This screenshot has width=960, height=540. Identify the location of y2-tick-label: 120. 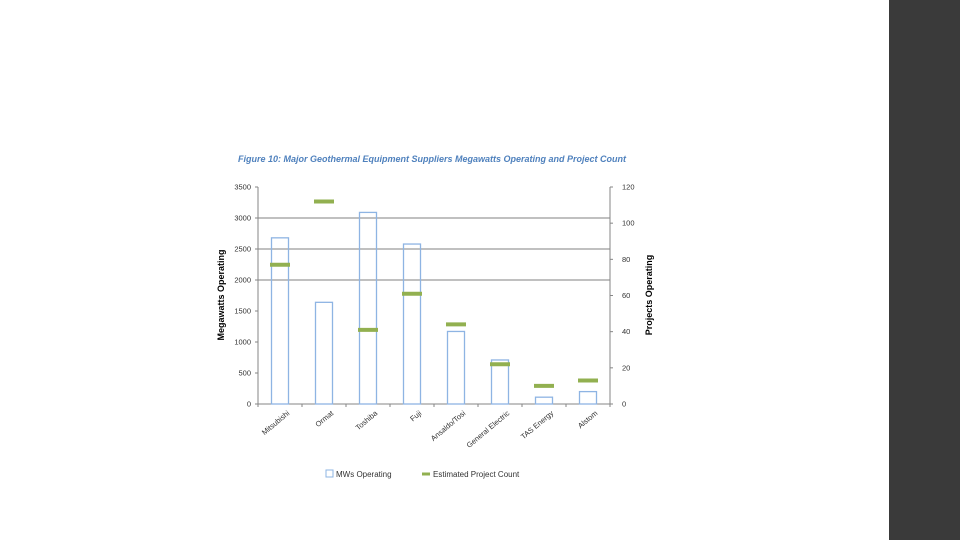
(628, 187).